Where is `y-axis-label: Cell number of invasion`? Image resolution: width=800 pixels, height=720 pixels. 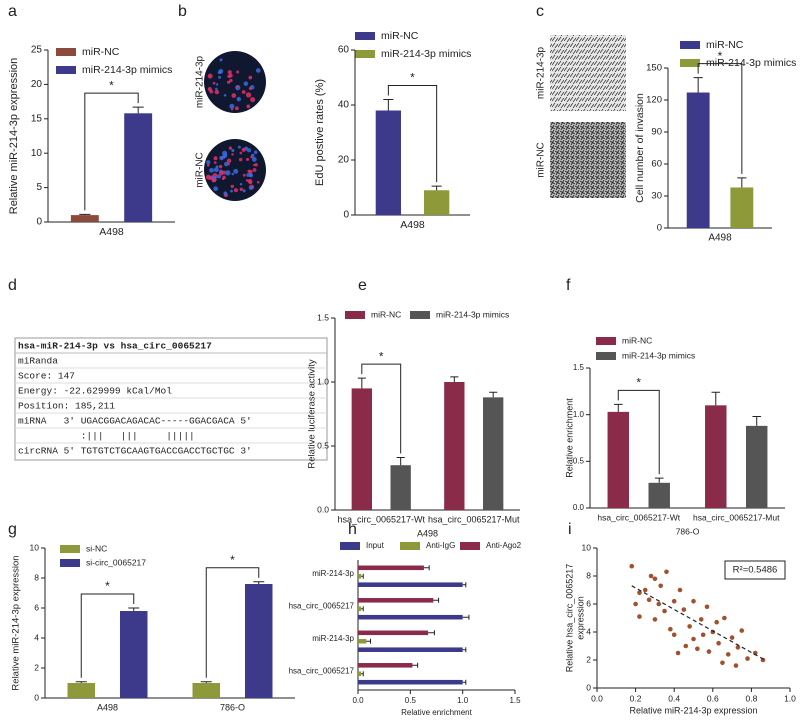 y-axis-label: Cell number of invasion is located at coordinates (640, 148).